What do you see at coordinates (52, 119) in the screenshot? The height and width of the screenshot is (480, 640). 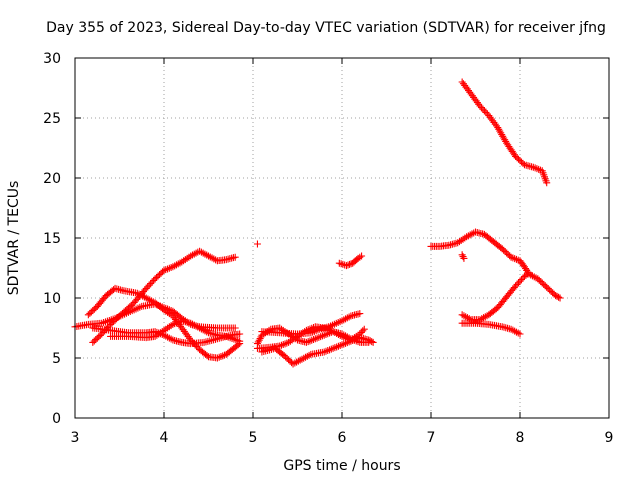 I see `y-tick-label: 25` at bounding box center [52, 119].